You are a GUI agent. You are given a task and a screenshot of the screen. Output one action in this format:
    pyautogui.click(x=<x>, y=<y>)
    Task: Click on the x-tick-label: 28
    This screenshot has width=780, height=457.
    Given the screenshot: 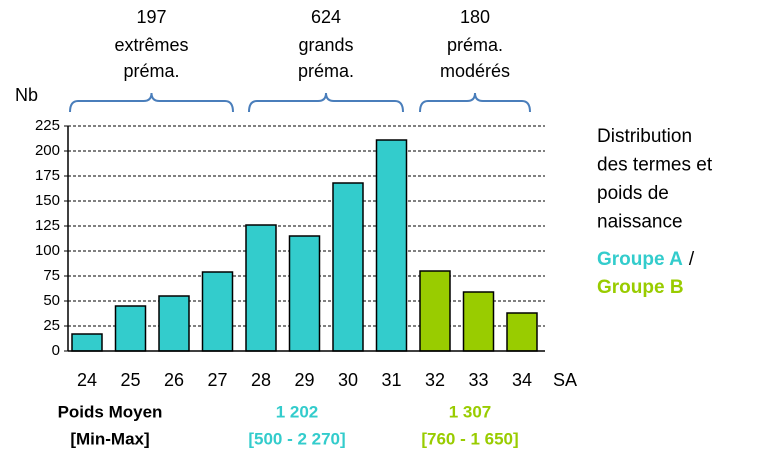 What is the action you would take?
    pyautogui.click(x=261, y=380)
    